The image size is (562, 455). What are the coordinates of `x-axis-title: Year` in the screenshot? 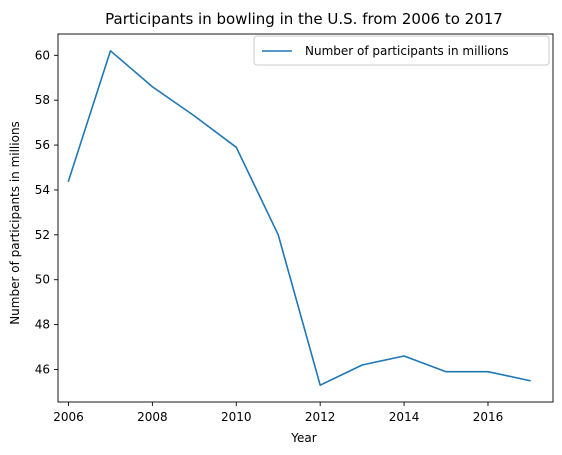 It's located at (303, 438).